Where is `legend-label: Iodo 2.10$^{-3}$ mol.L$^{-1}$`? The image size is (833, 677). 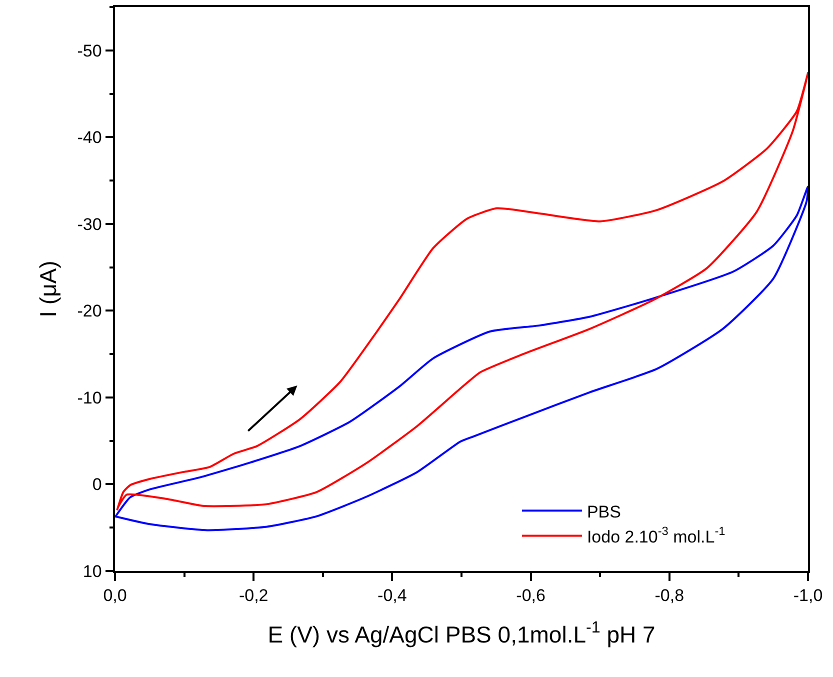 legend-label: Iodo 2.10$^{-3}$ mol.L$^{-1}$ is located at coordinates (656, 535).